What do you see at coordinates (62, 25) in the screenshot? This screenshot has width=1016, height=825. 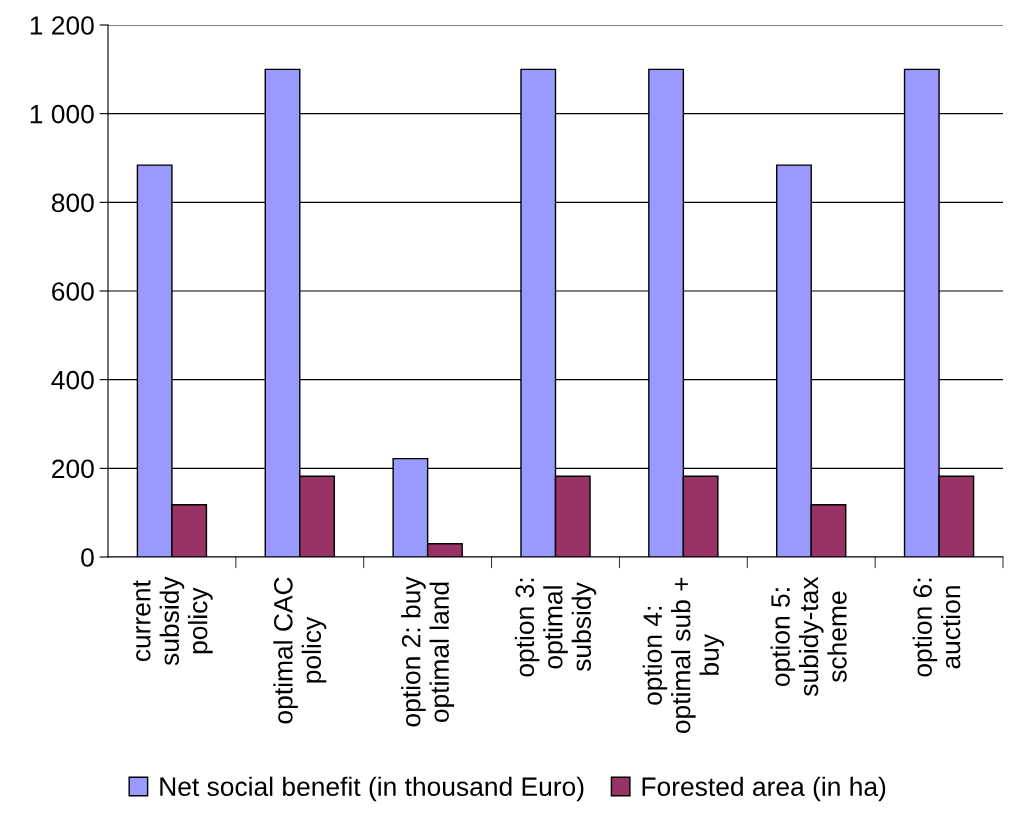 I see `y-tick-label: 1 200` at bounding box center [62, 25].